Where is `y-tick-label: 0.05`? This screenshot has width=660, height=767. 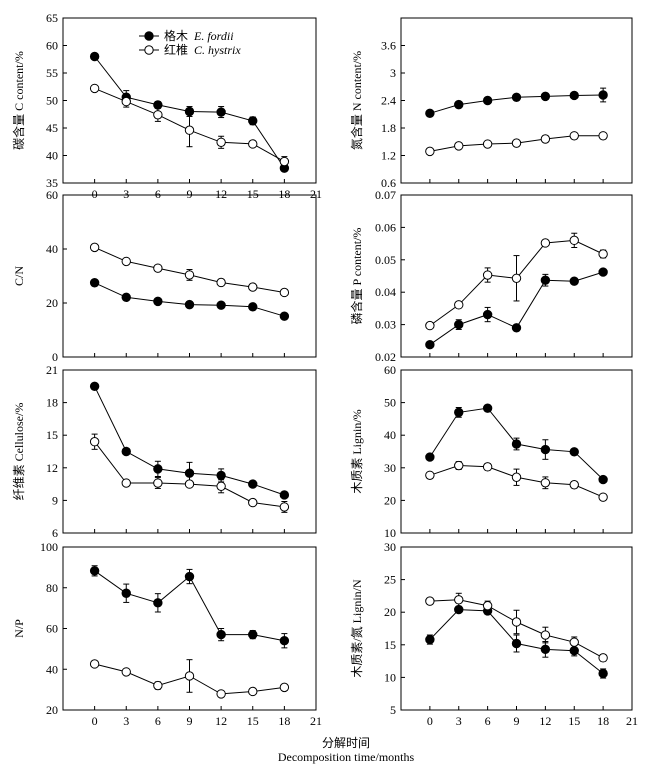 y-tick-label: 0.05 is located at coordinates (385, 260).